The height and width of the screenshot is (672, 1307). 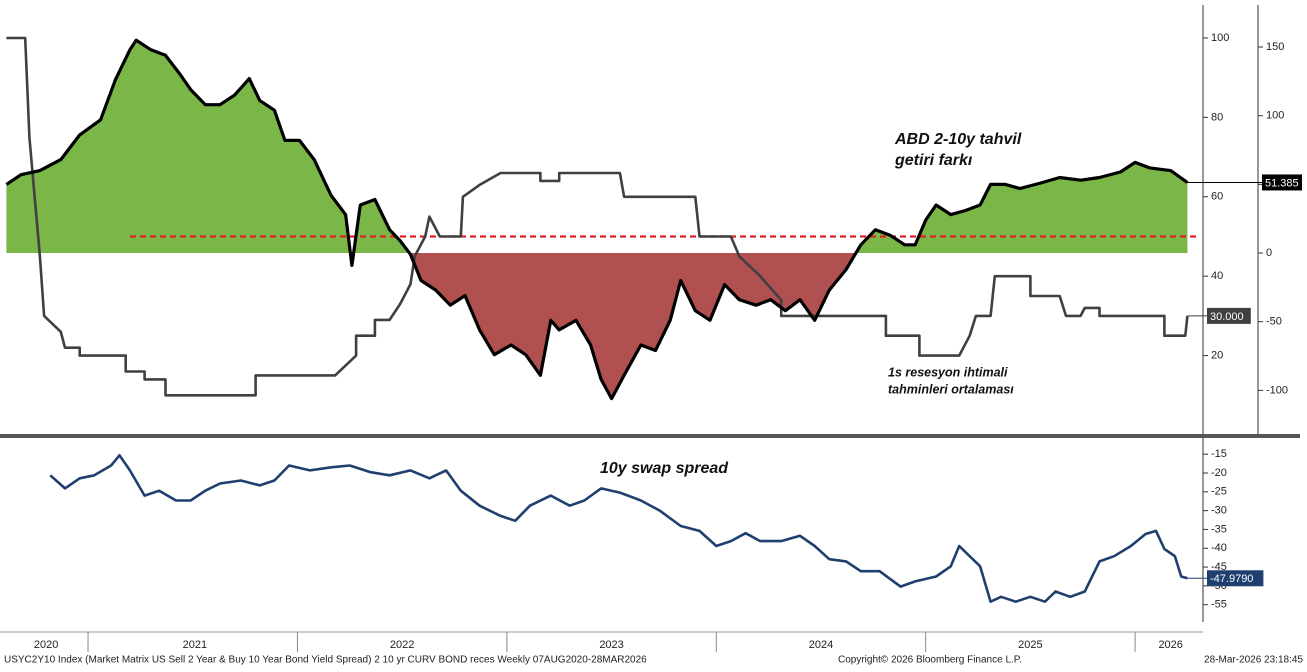 I want to click on x-tick-label: 2021, so click(x=195, y=645).